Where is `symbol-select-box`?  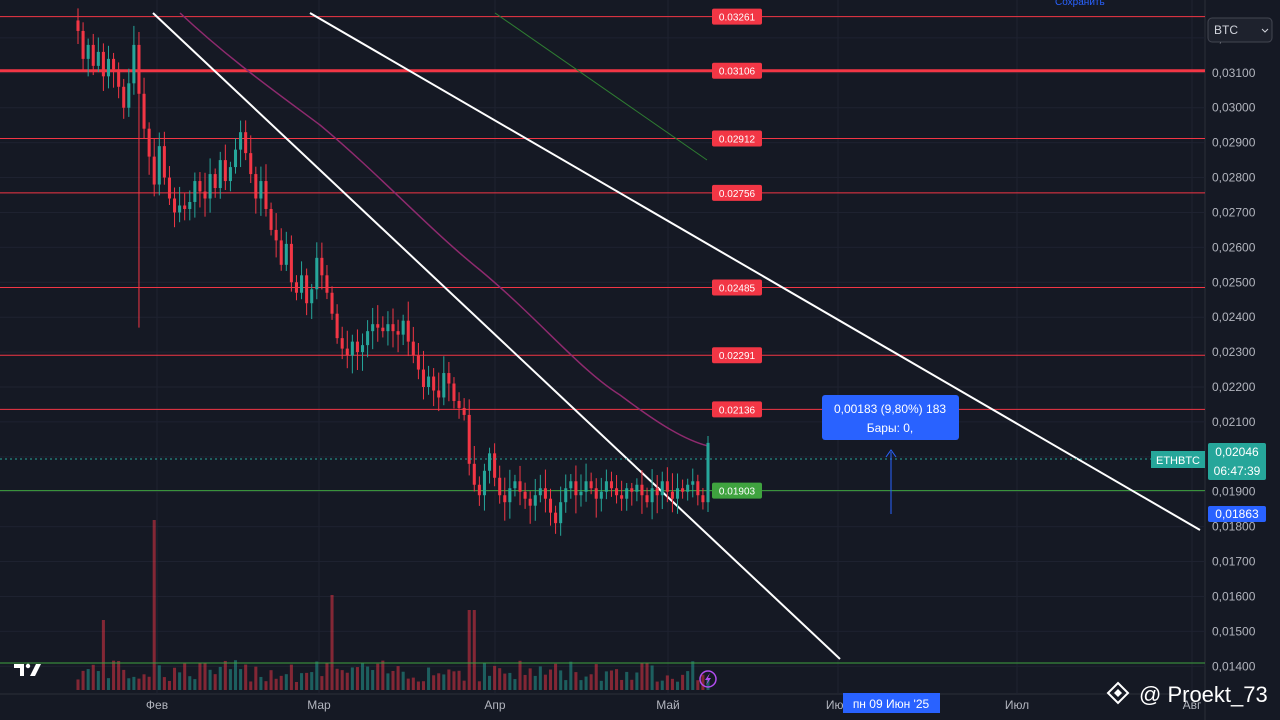
symbol-select-box is located at coordinates (1240, 30).